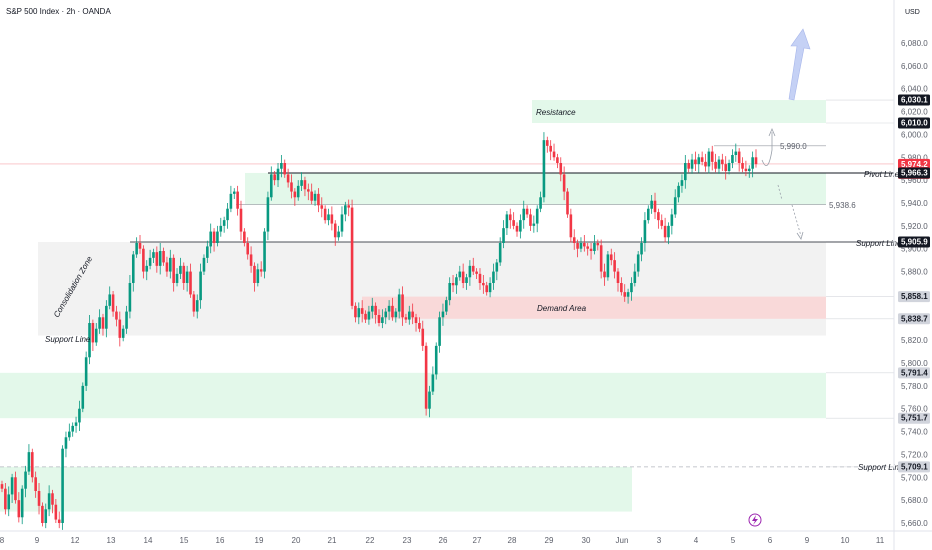 This screenshot has width=932, height=550. I want to click on price-tag-label: 5,838.7, so click(914, 318).